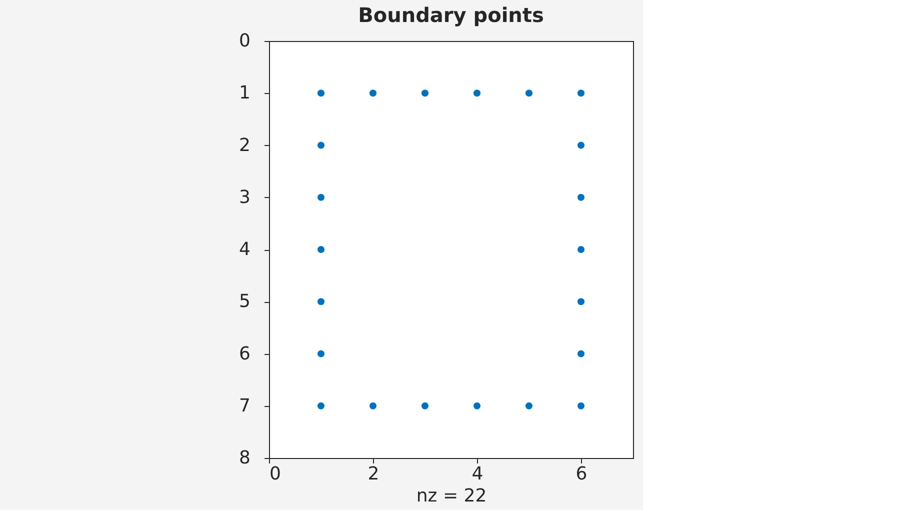 The image size is (900, 525). Describe the element at coordinates (451, 496) in the screenshot. I see `x-axis-title: nz = 22` at that location.